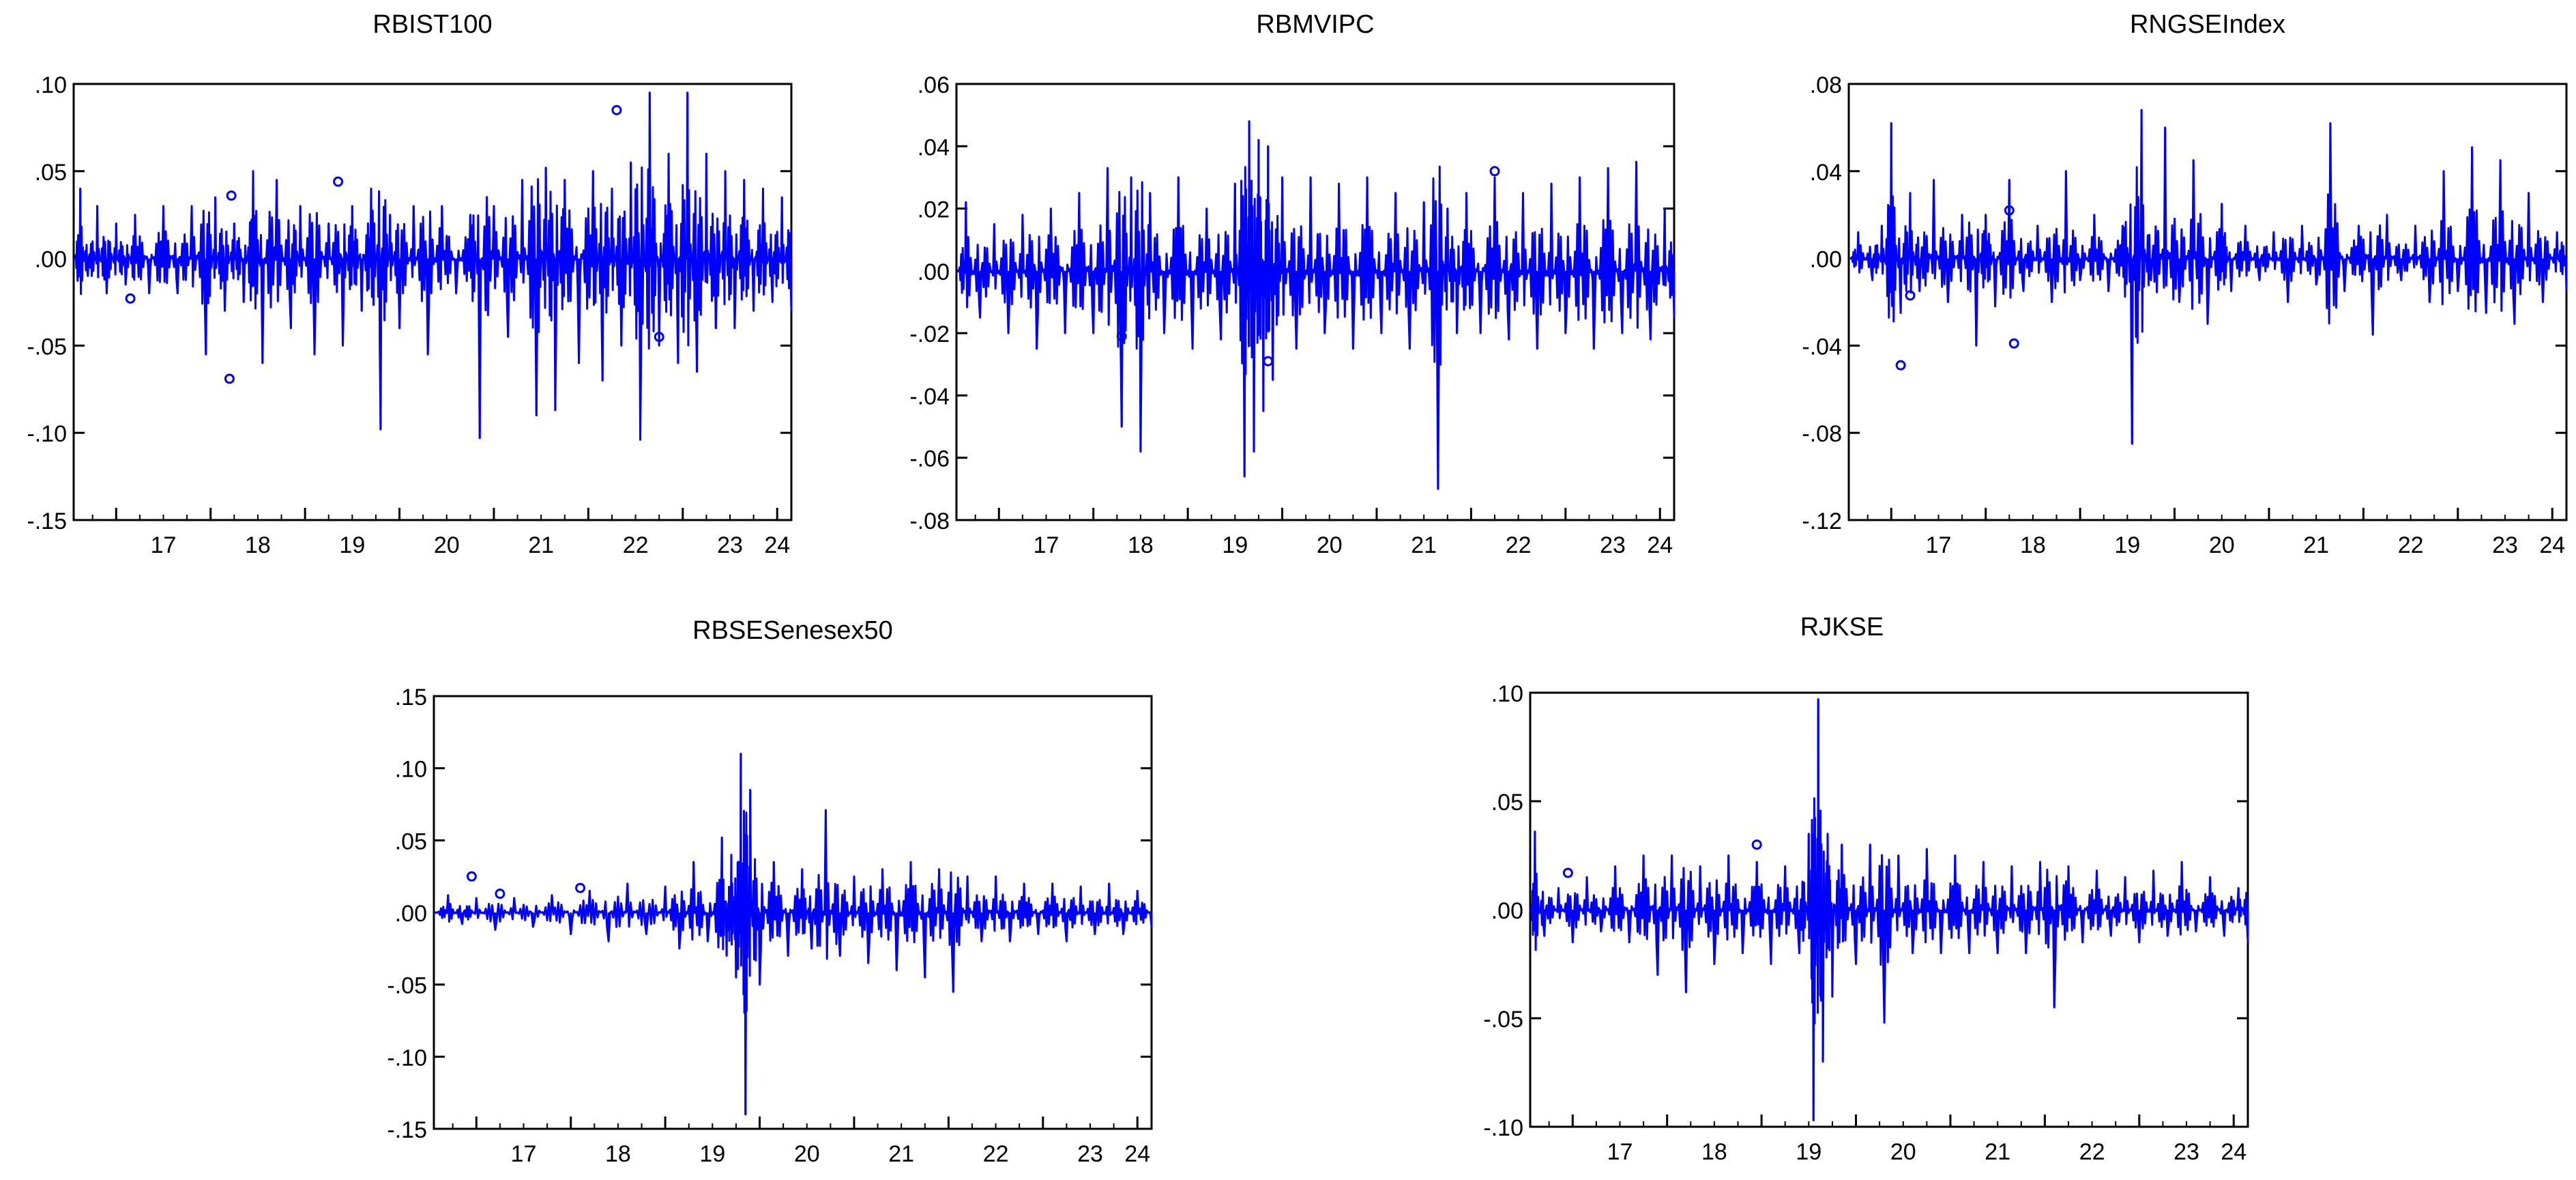 The image size is (2576, 1180). What do you see at coordinates (411, 697) in the screenshot?
I see `y-tick-label: .15` at bounding box center [411, 697].